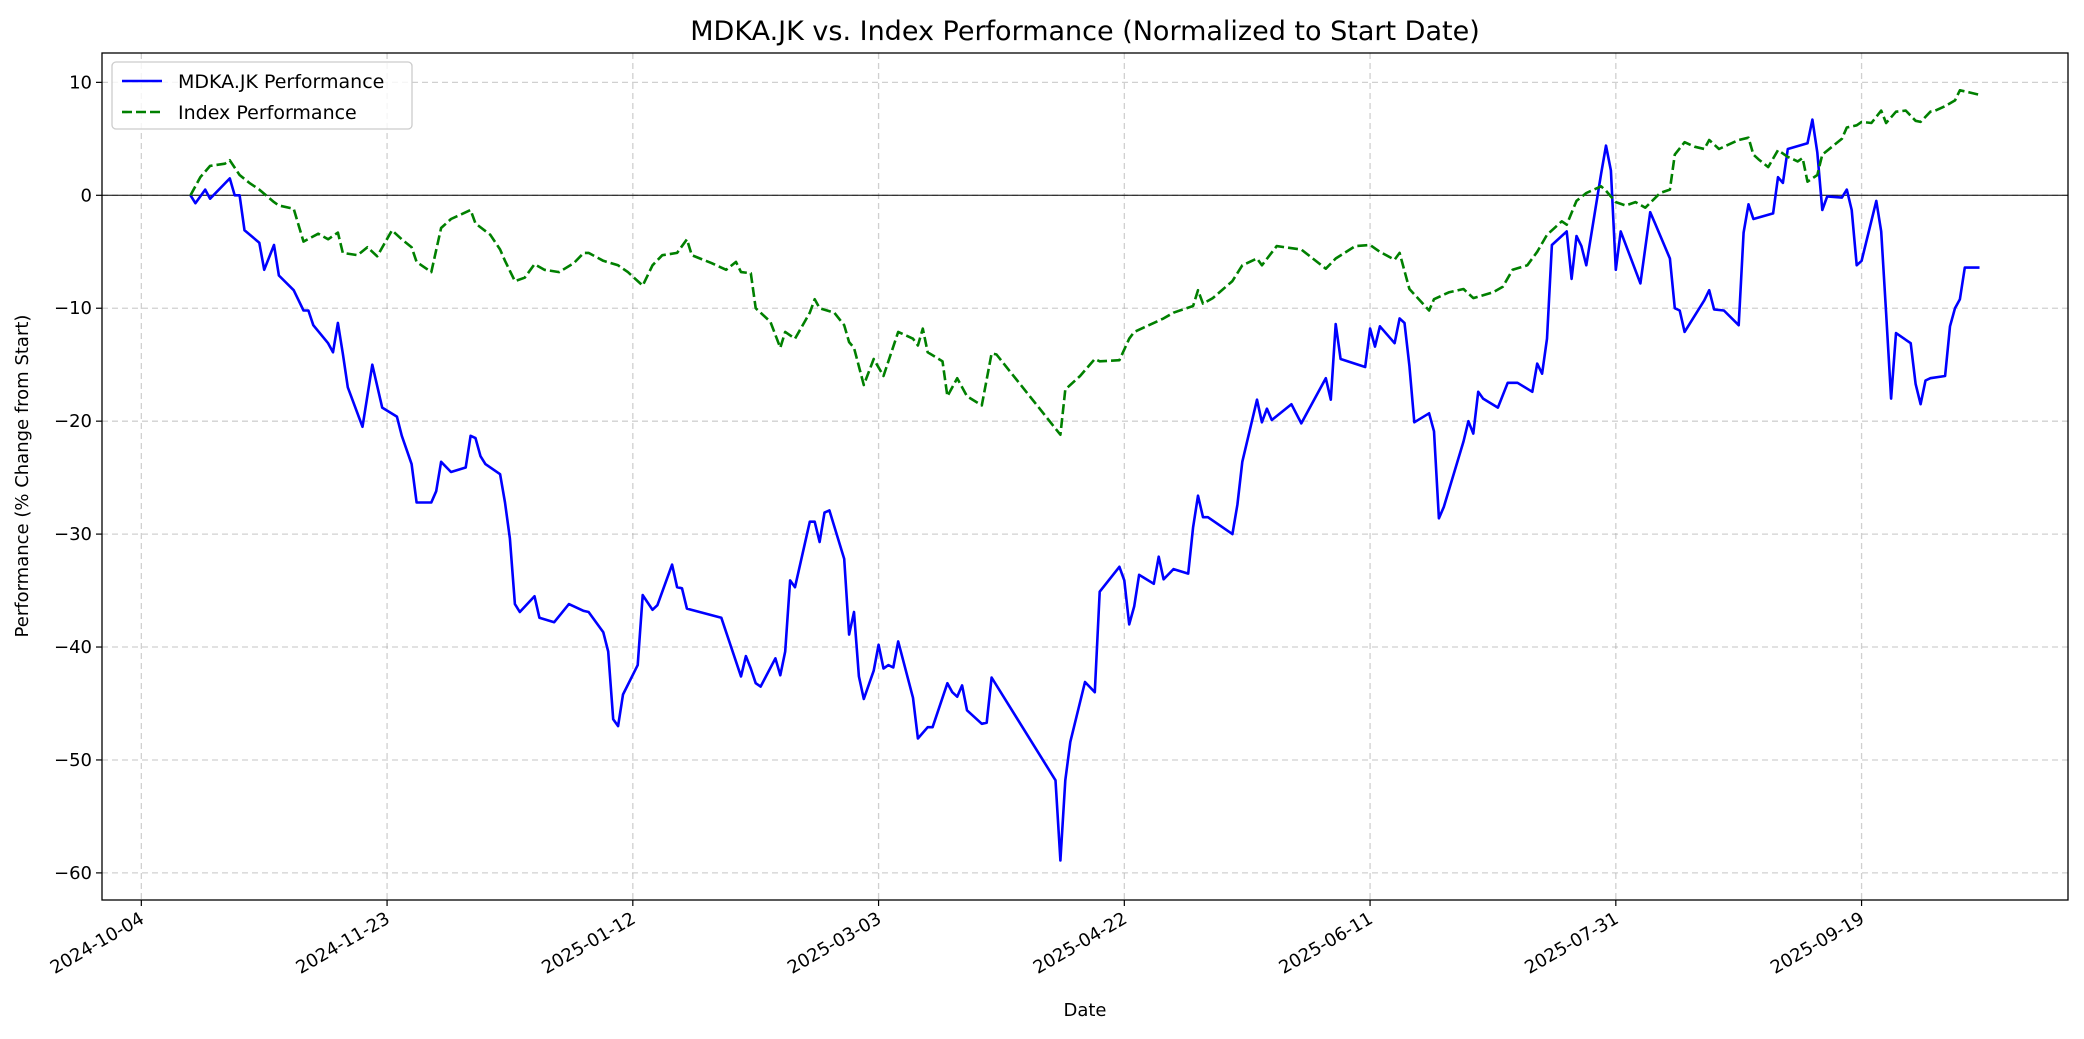 The image size is (2084, 1039). Describe the element at coordinates (73, 647) in the screenshot. I see `y-tick-label: −40` at that location.